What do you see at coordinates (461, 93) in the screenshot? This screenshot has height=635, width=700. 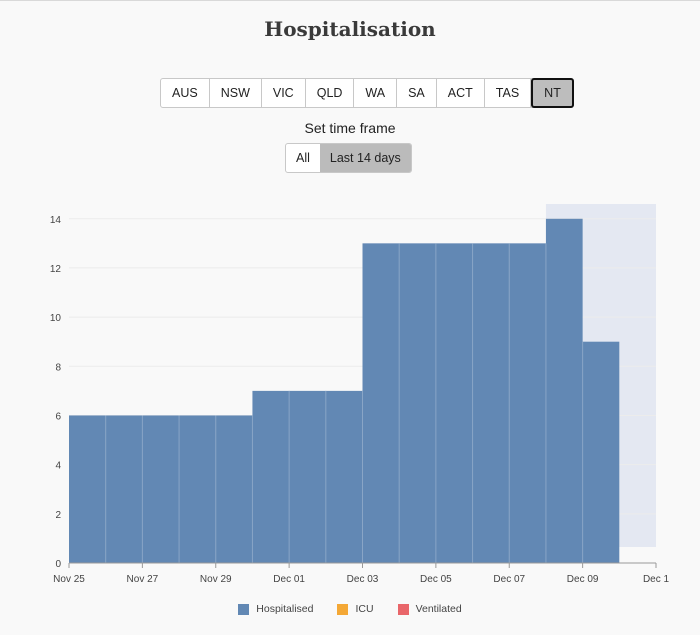 I see `region-tab-act: ACT` at bounding box center [461, 93].